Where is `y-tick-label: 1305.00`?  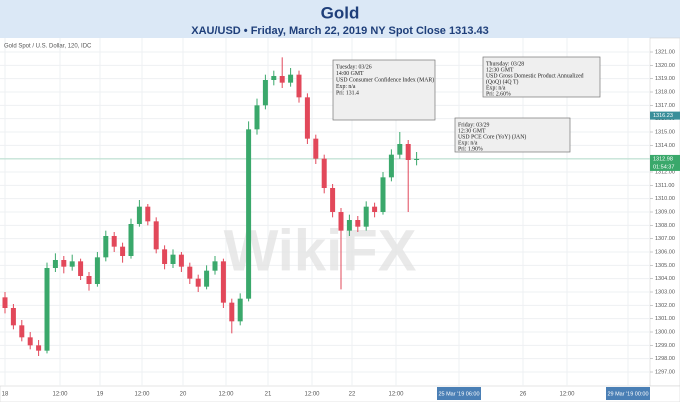
y-tick-label: 1305.00 is located at coordinates (665, 266).